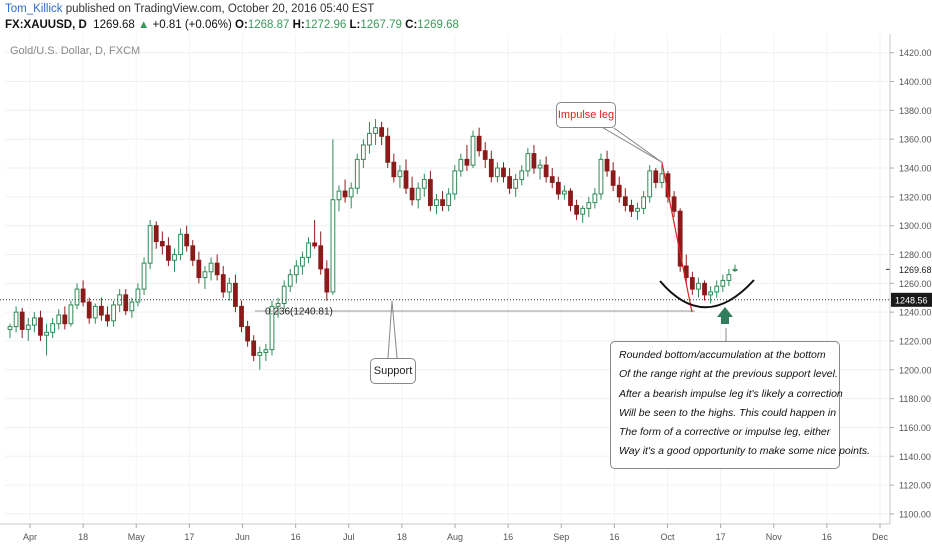 This screenshot has height=550, width=932. What do you see at coordinates (83, 537) in the screenshot?
I see `x-tick-label: 18` at bounding box center [83, 537].